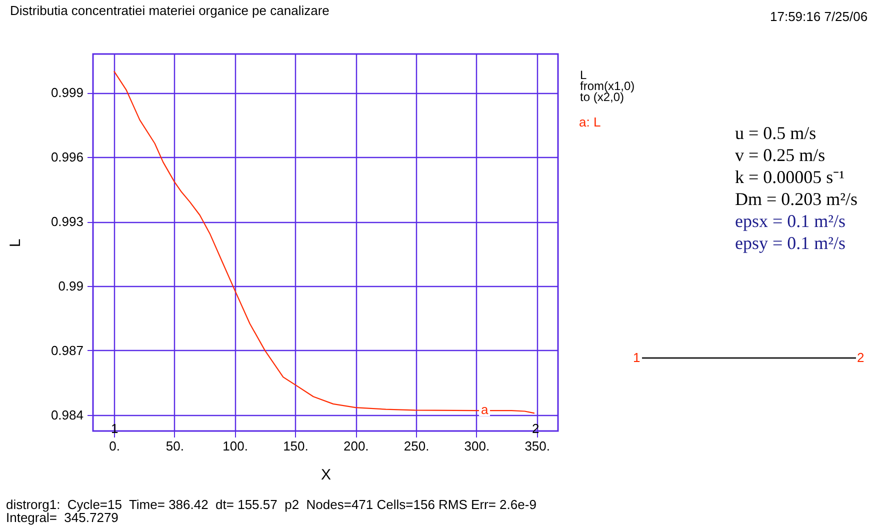  I want to click on text: distrorg1: Cycle=15 Time= 386.42 dt= 155.57 p2 Nodes=471 Cells=156 RMS Err= 2.6e-9, so click(271, 504).